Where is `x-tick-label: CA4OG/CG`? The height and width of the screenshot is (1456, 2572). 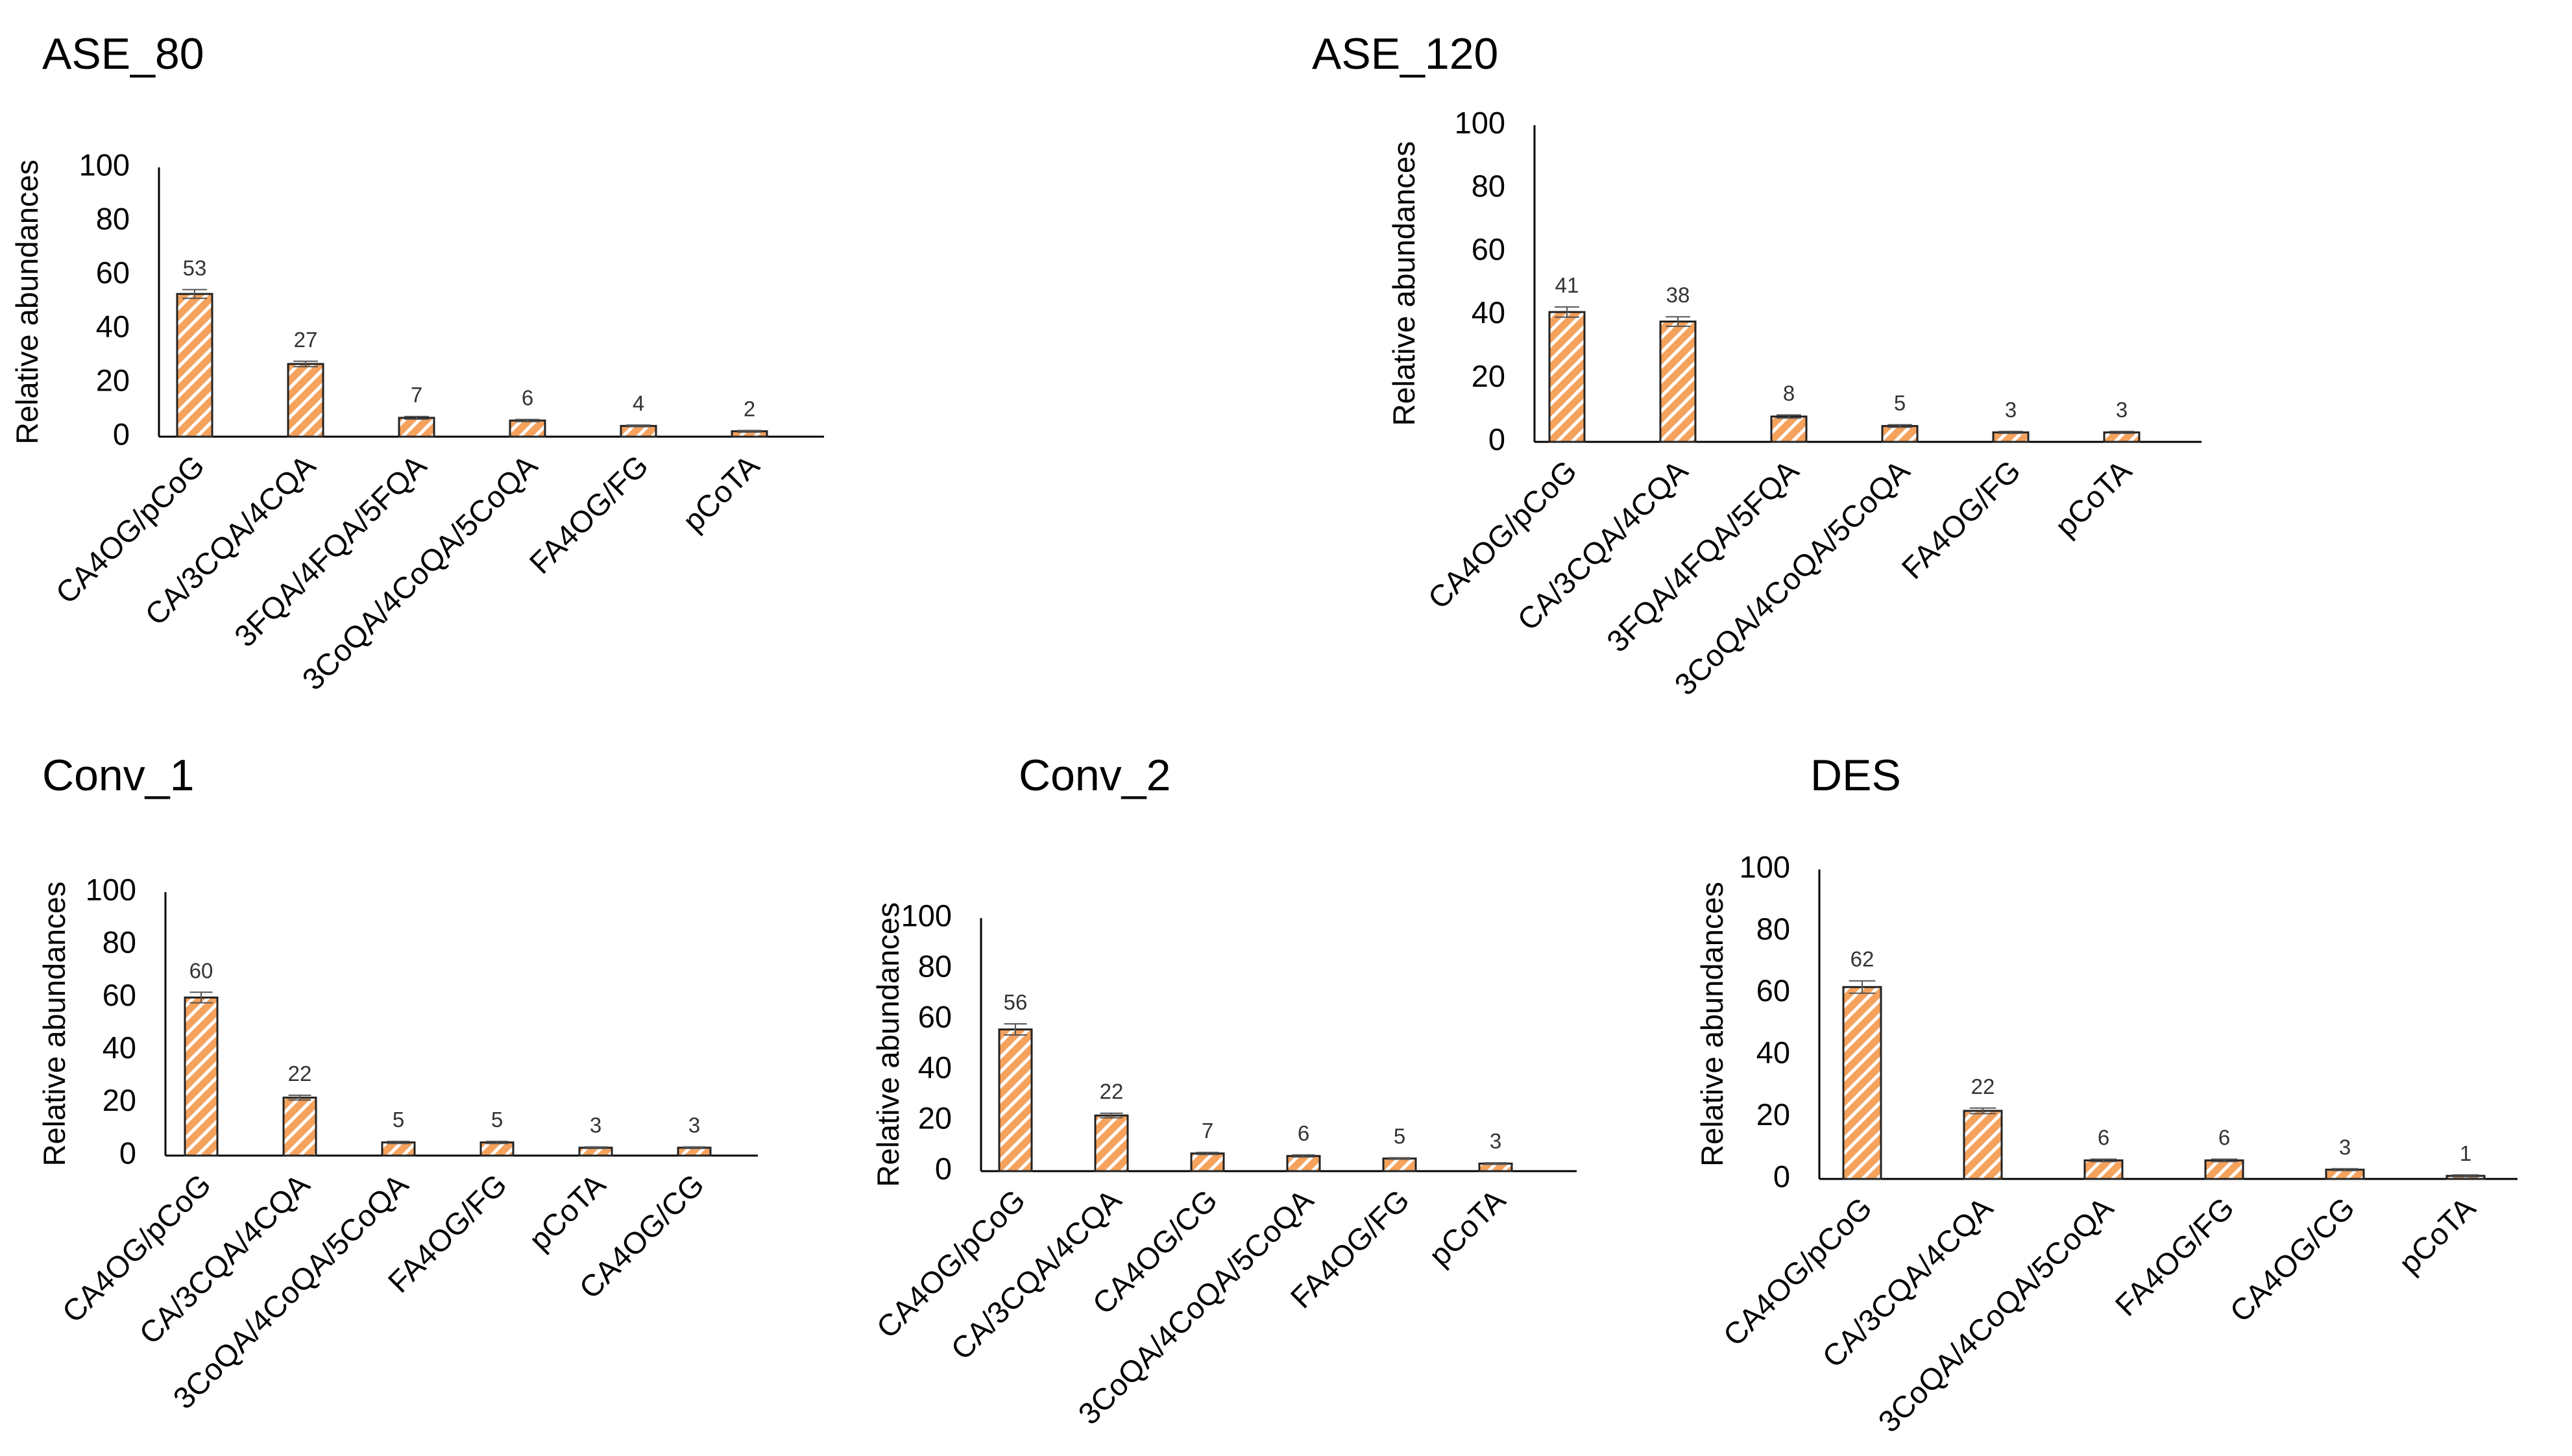 x-tick-label: CA4OG/CG is located at coordinates (2292, 1260).